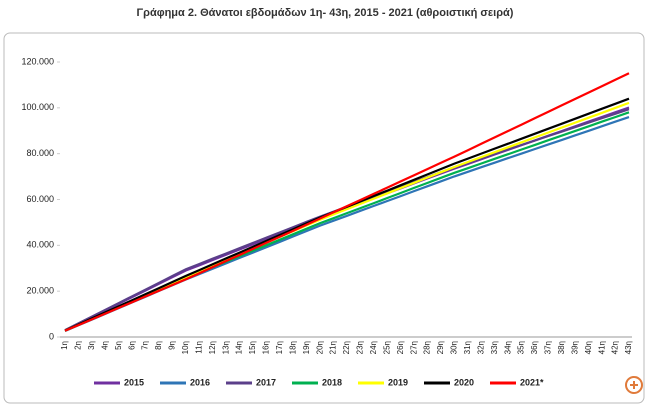 This screenshot has height=410, width=650. I want to click on x-tick-label: 9η, so click(172, 345).